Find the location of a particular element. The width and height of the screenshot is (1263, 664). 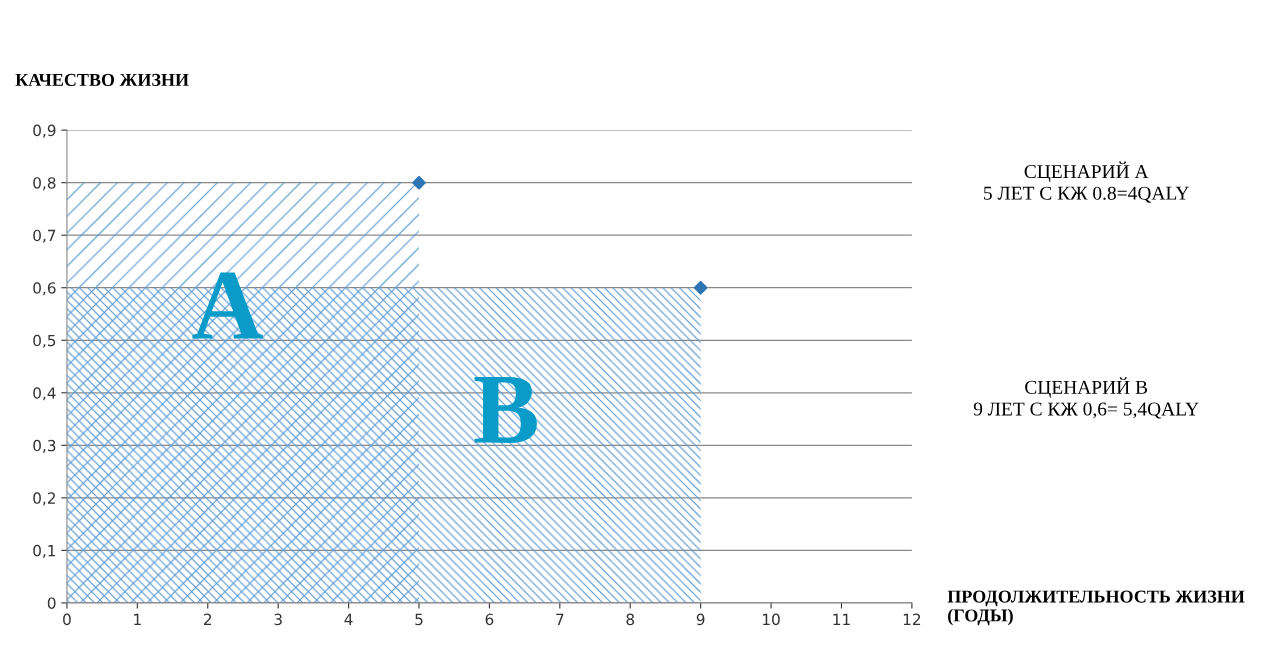

y-tick-label: 0,5 is located at coordinates (44, 341).